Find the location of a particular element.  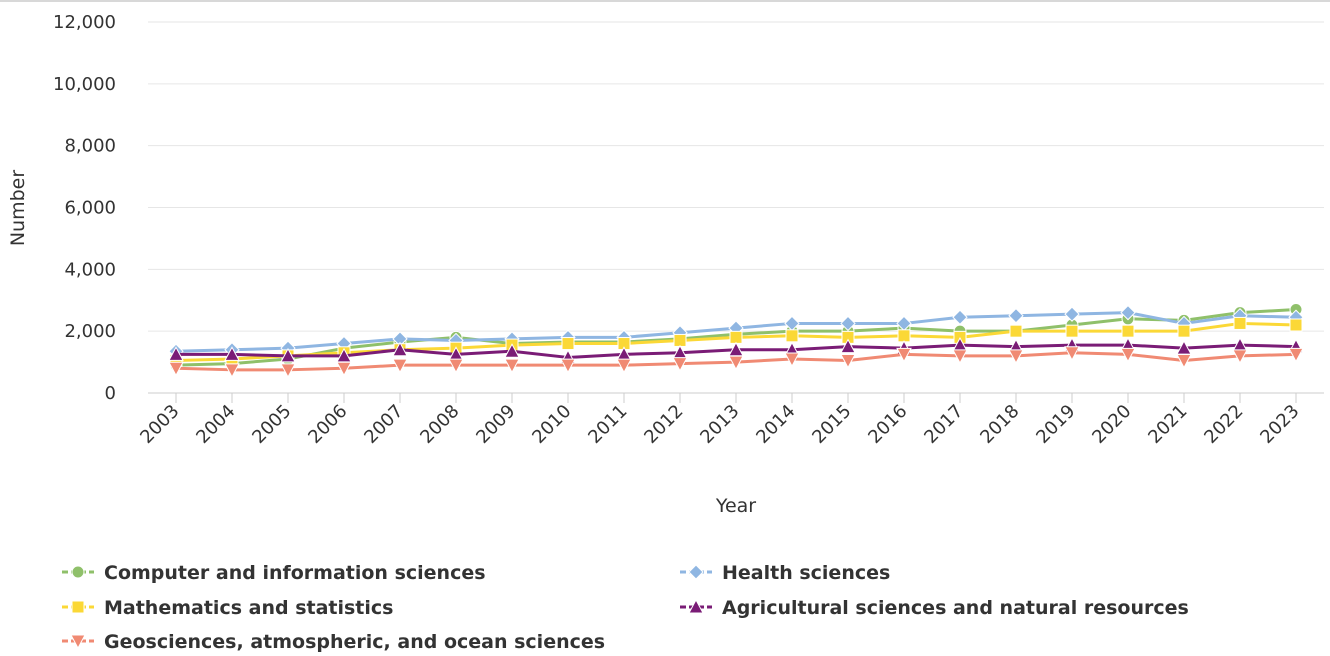

legend-item: Computer and information sciences is located at coordinates (274, 573).